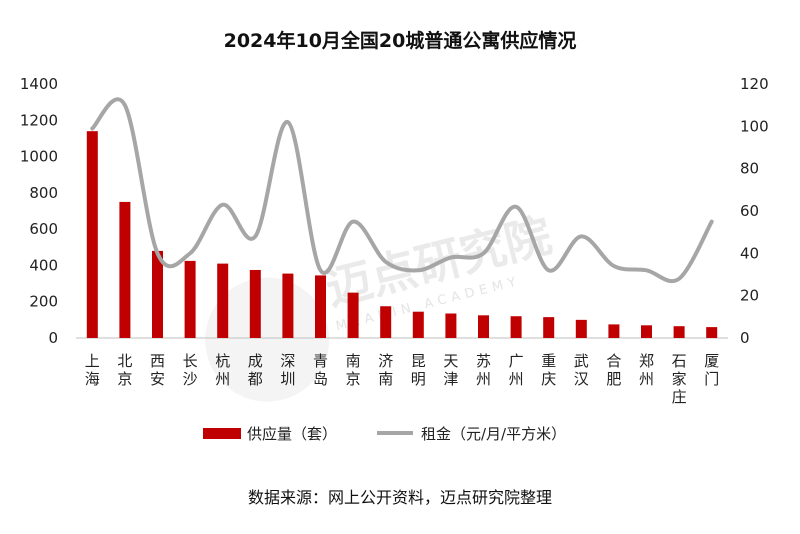 This screenshot has width=800, height=534. I want to click on category-label-重庆: 重庆, so click(548, 370).